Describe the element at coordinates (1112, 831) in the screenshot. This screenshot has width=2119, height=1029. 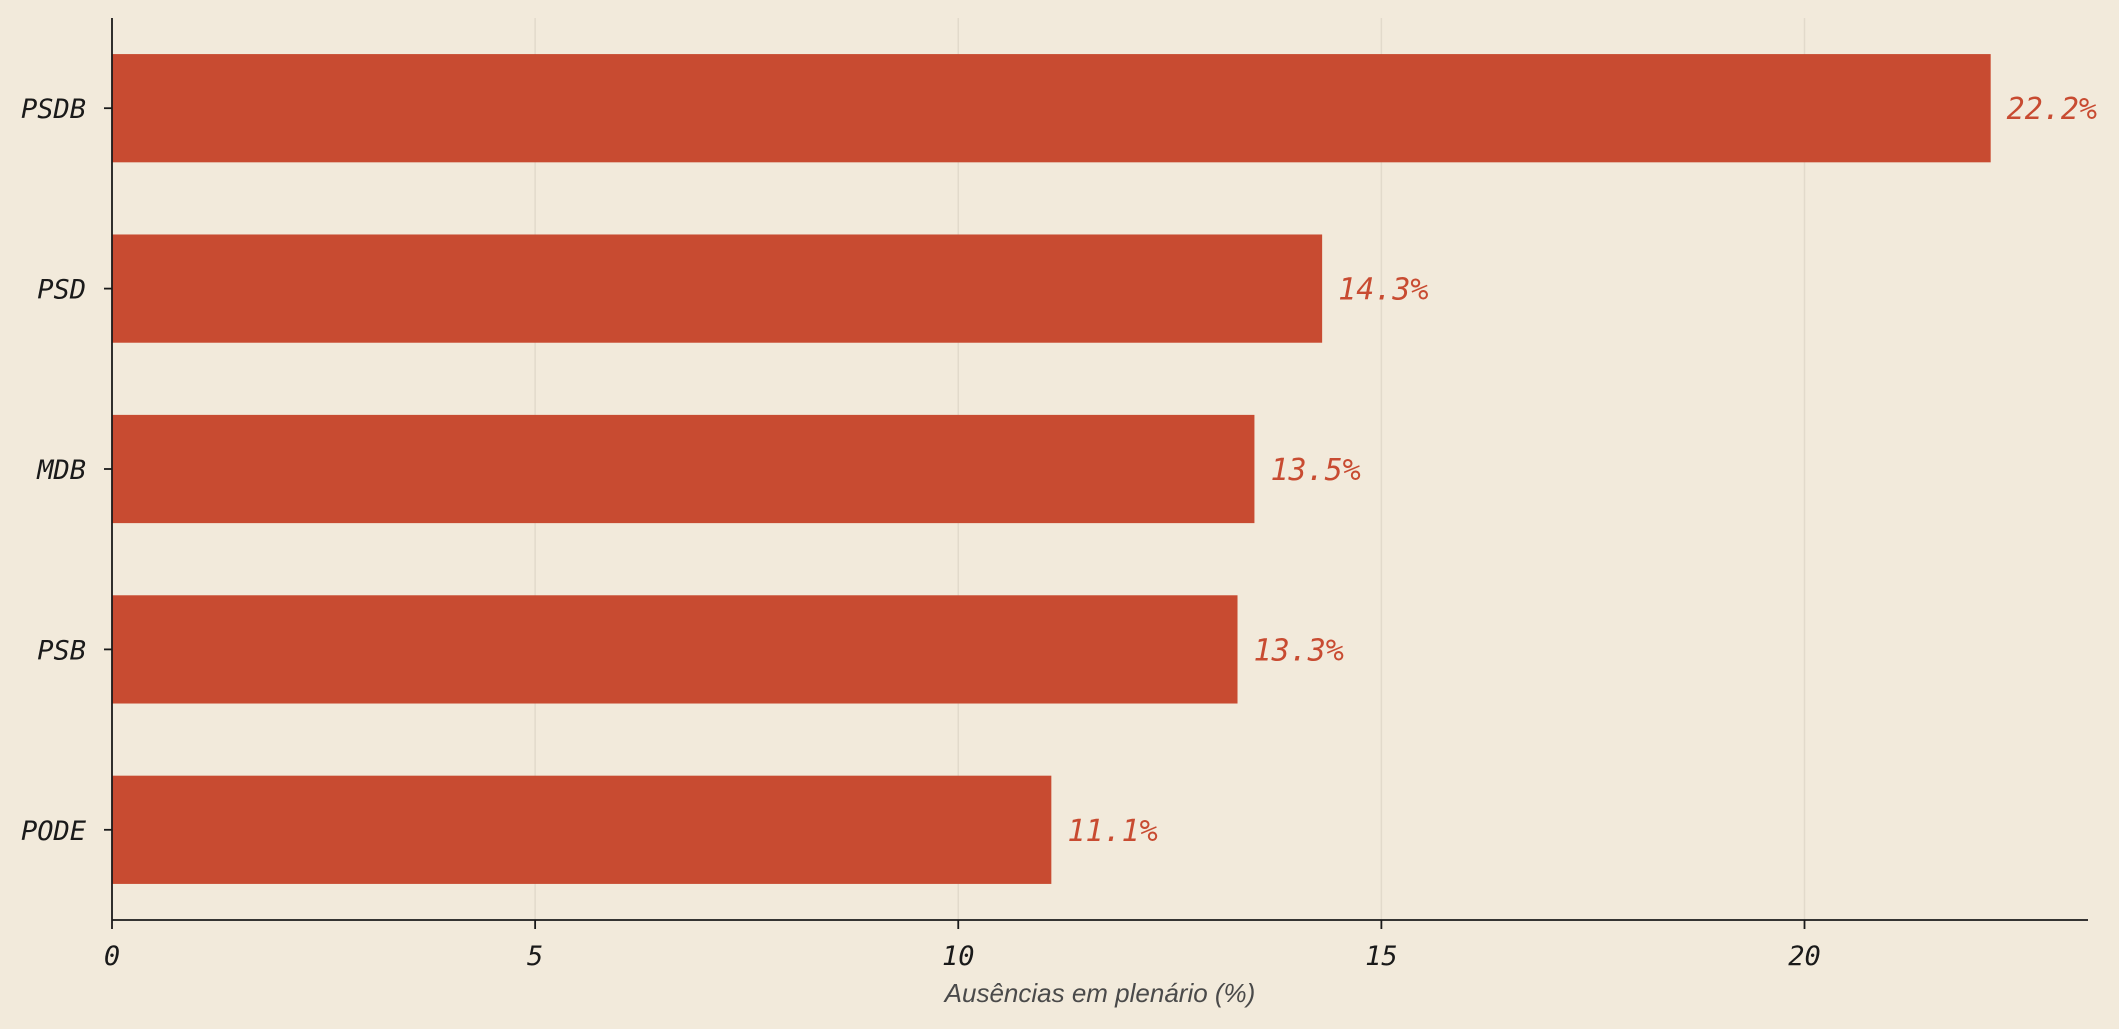
I see `value-label-pode: 11.1%` at that location.